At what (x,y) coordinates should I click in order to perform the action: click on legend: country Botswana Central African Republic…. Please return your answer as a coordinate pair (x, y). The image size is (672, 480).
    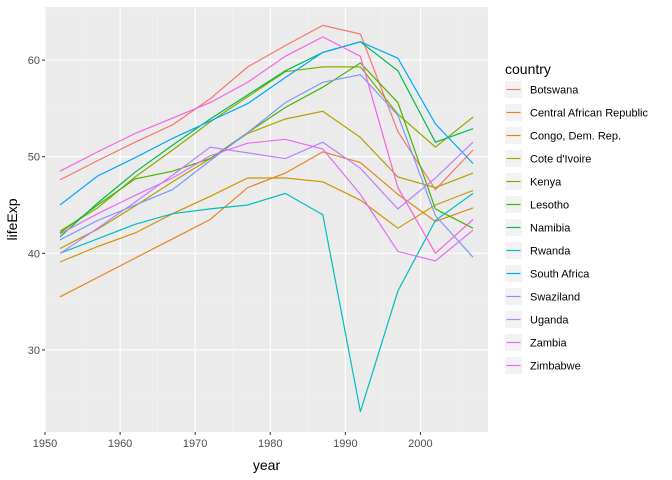
    Looking at the image, I should click on (577, 217).